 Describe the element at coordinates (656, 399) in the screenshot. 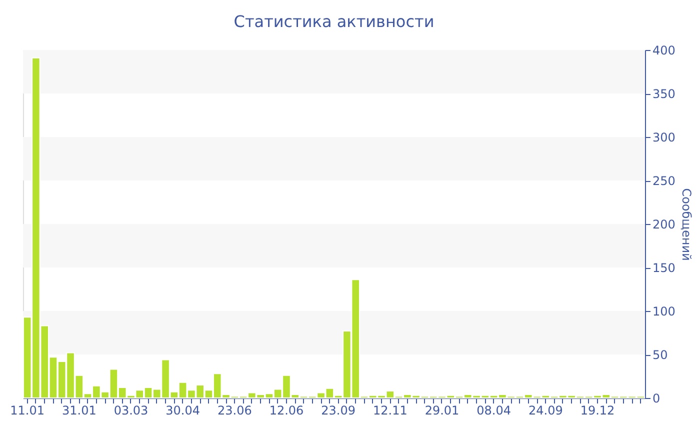

I see `y-tick-label: 0` at that location.